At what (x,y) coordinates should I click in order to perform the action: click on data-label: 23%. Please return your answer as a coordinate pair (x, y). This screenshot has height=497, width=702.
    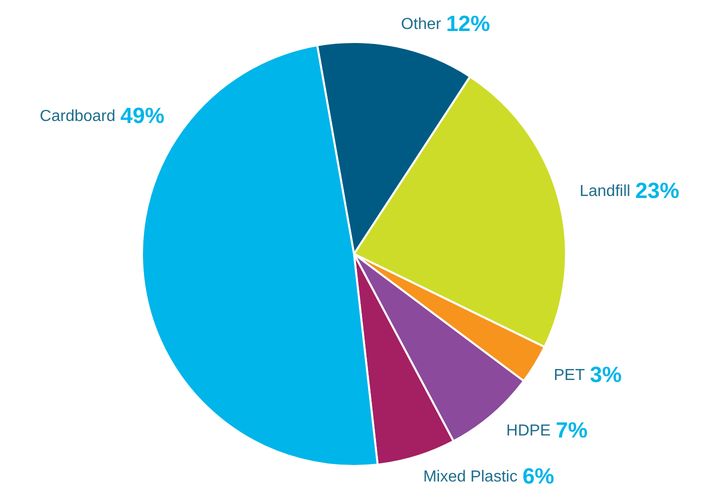
    Looking at the image, I should click on (657, 190).